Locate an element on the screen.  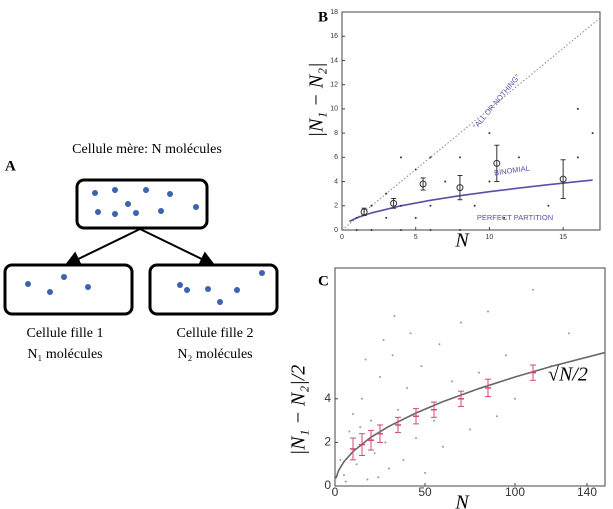
mother-cell is located at coordinates (142, 204).